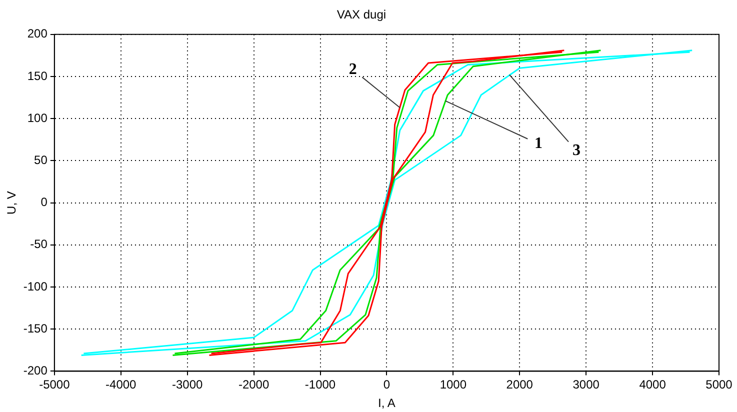 Image resolution: width=737 pixels, height=412 pixels. Describe the element at coordinates (320, 385) in the screenshot. I see `x-tick-label: -1000` at that location.